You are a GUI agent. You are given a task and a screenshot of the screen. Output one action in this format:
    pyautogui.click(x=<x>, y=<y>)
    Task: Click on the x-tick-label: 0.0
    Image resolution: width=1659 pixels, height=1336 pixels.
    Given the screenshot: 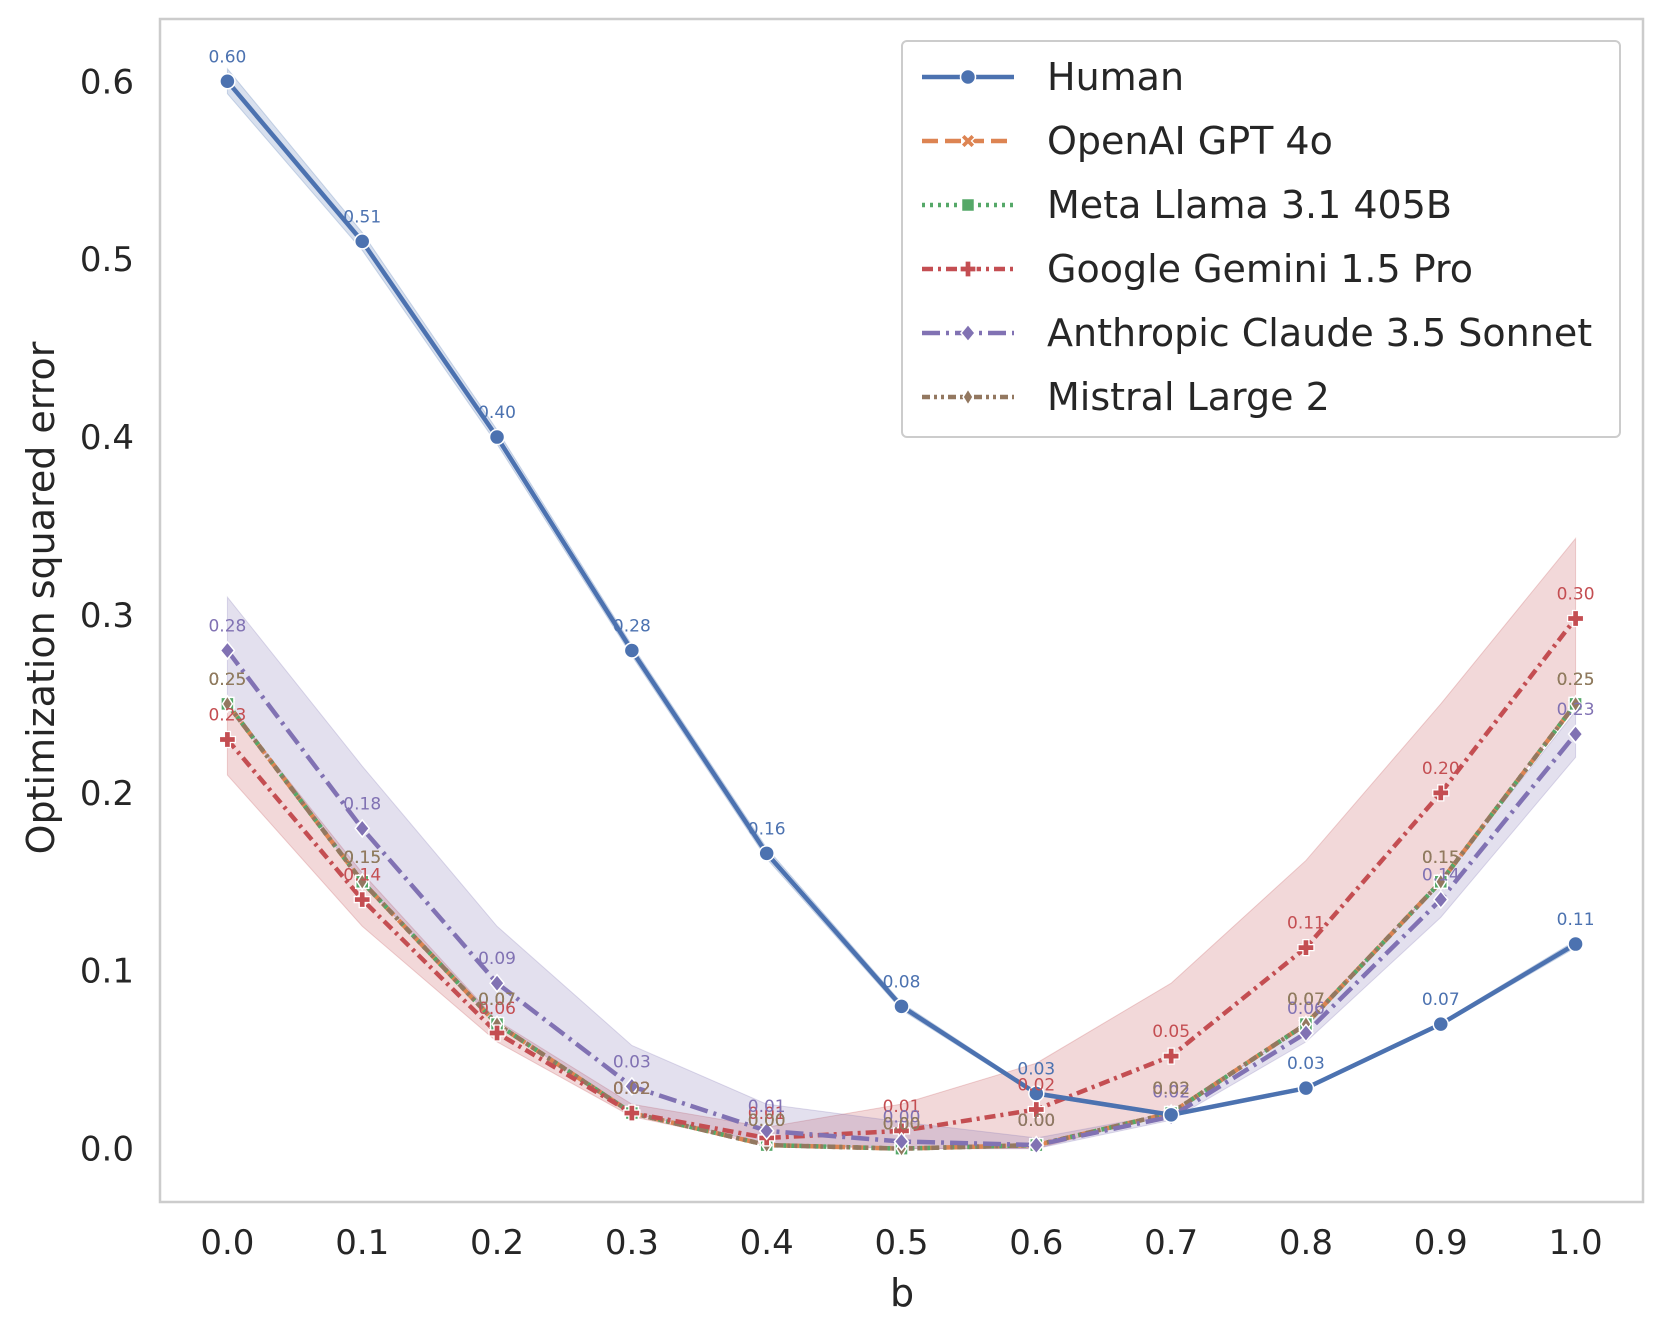 What is the action you would take?
    pyautogui.click(x=227, y=1243)
    